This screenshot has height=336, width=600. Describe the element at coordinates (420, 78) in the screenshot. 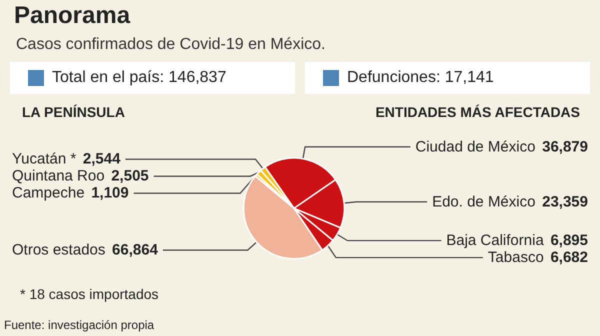

I see `text: Defunciones: 17,141` at that location.